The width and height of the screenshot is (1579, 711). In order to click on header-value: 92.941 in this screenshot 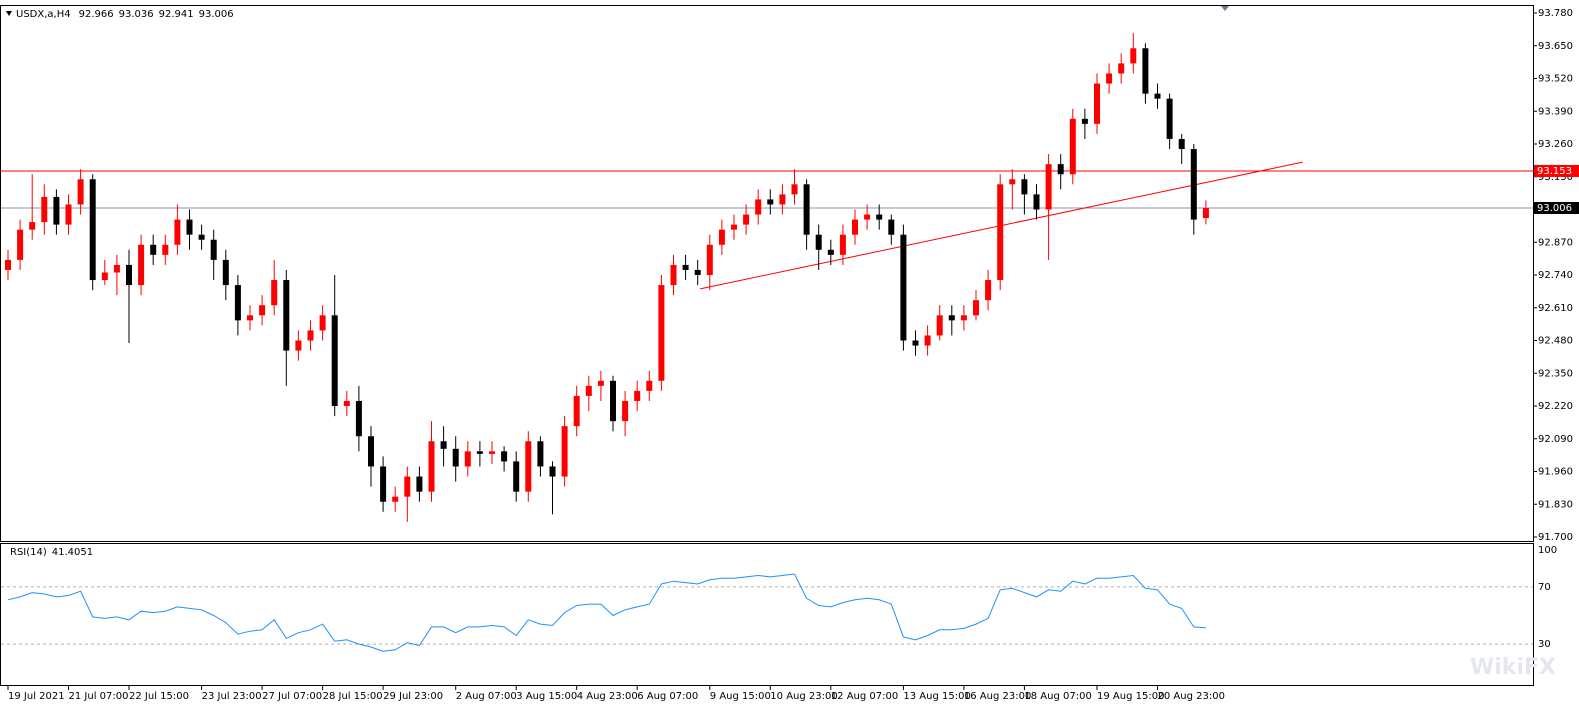, I will do `click(176, 14)`.